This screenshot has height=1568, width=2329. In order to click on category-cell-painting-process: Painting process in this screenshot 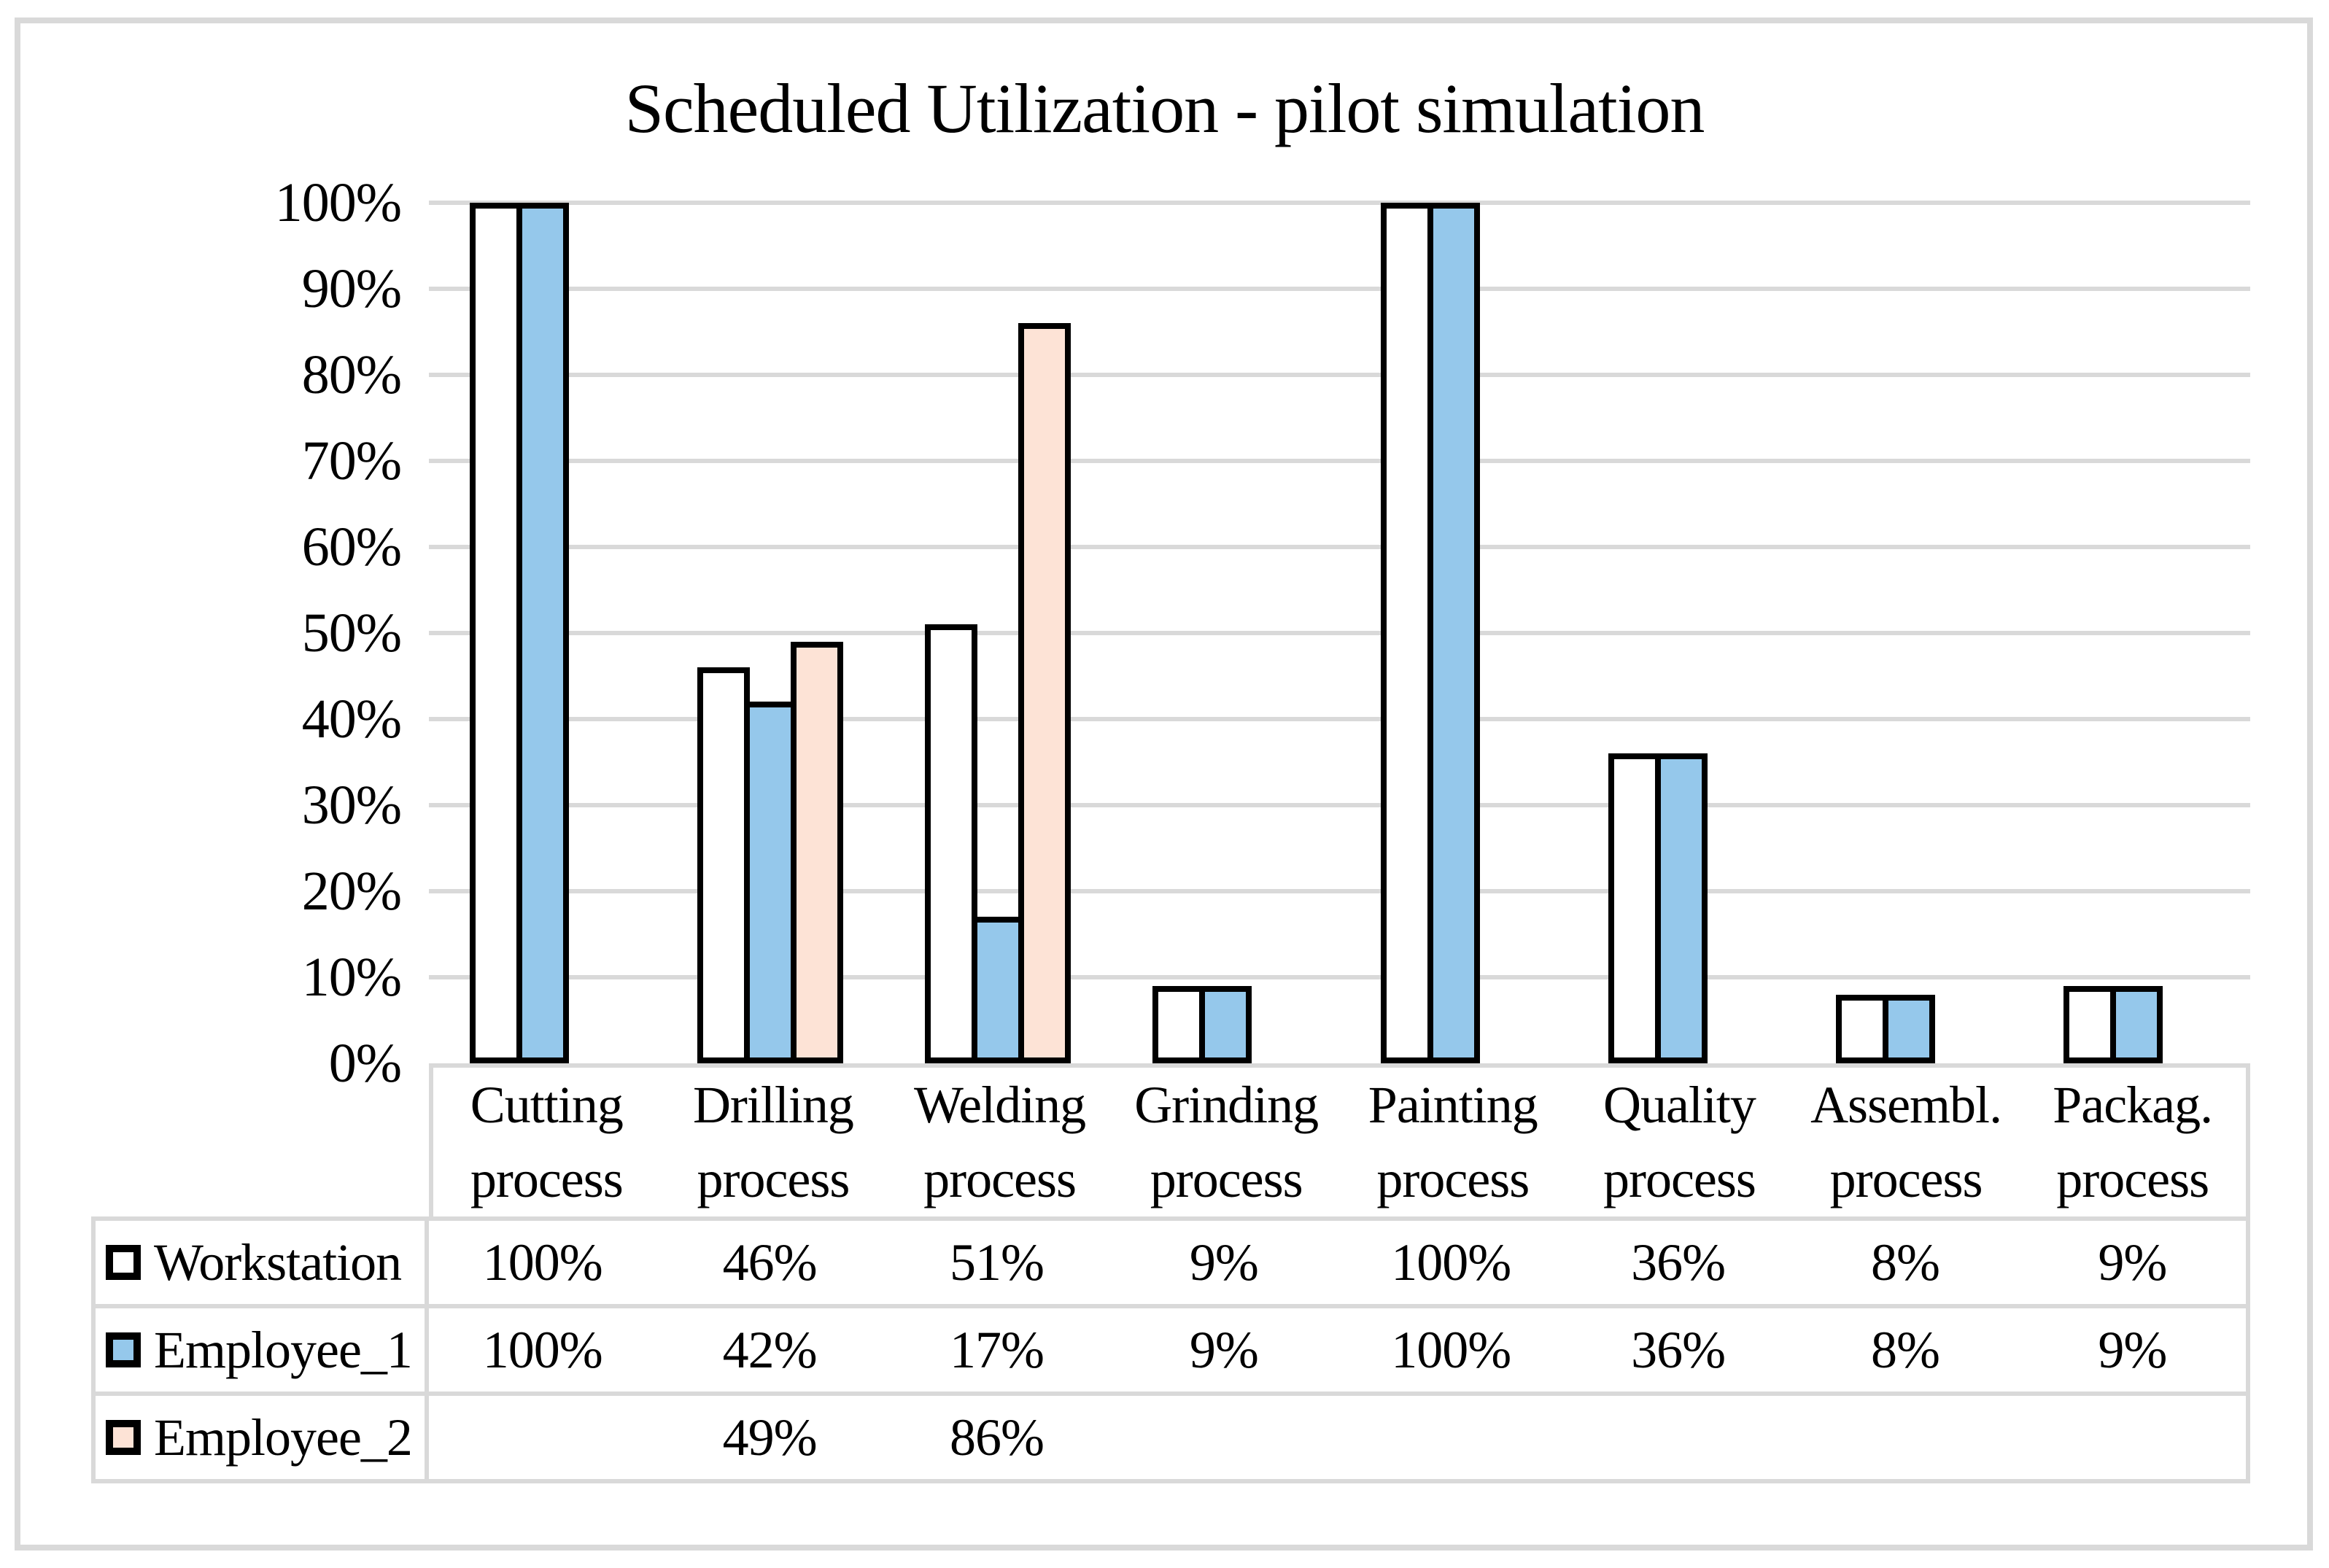, I will do `click(1453, 1142)`.